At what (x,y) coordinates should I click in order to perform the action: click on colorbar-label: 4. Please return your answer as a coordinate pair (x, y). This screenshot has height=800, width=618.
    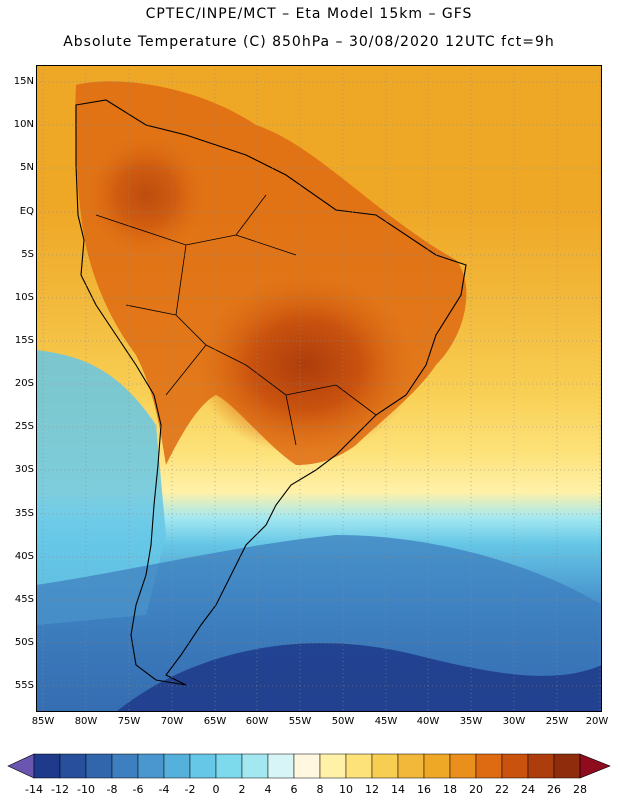
    Looking at the image, I should click on (268, 789).